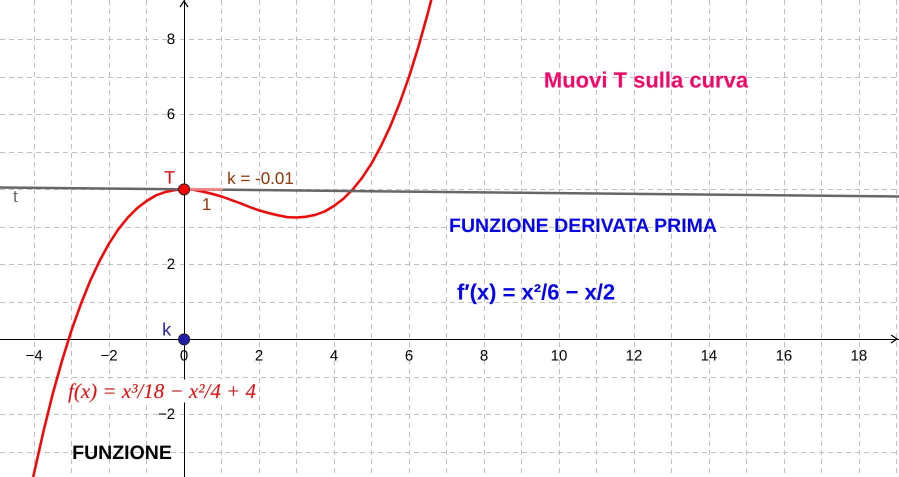  I want to click on series-label: t, so click(15, 196).